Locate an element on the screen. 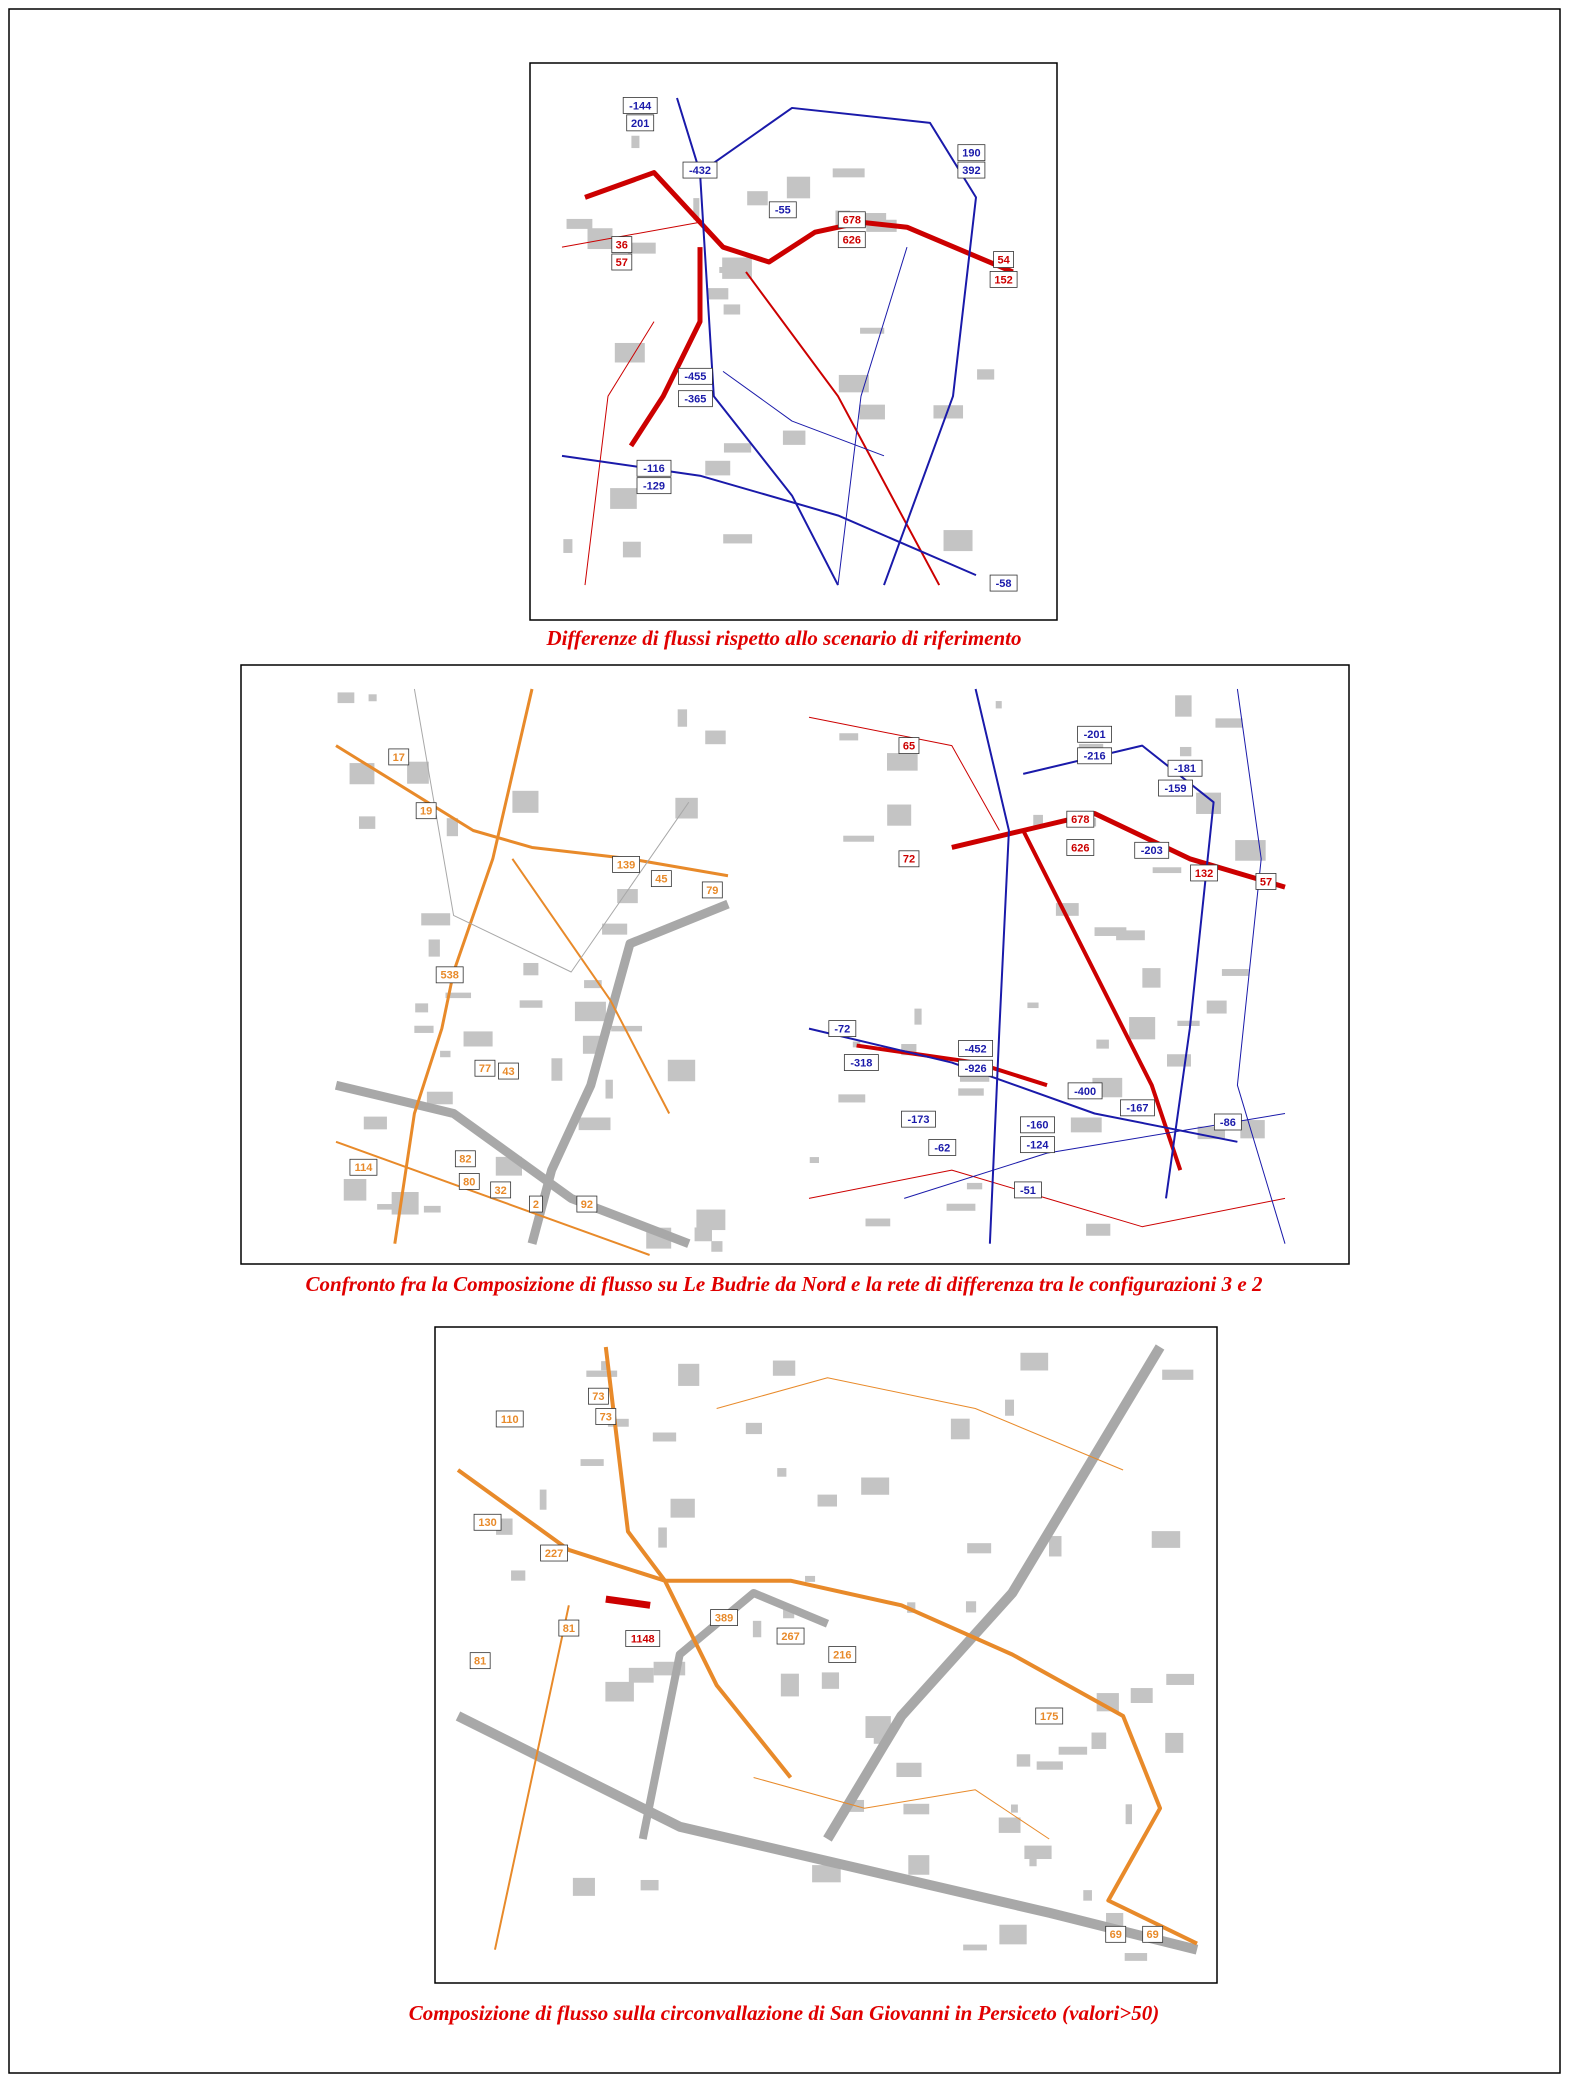 The height and width of the screenshot is (2082, 1569). flow-label: -318 is located at coordinates (861, 1063).